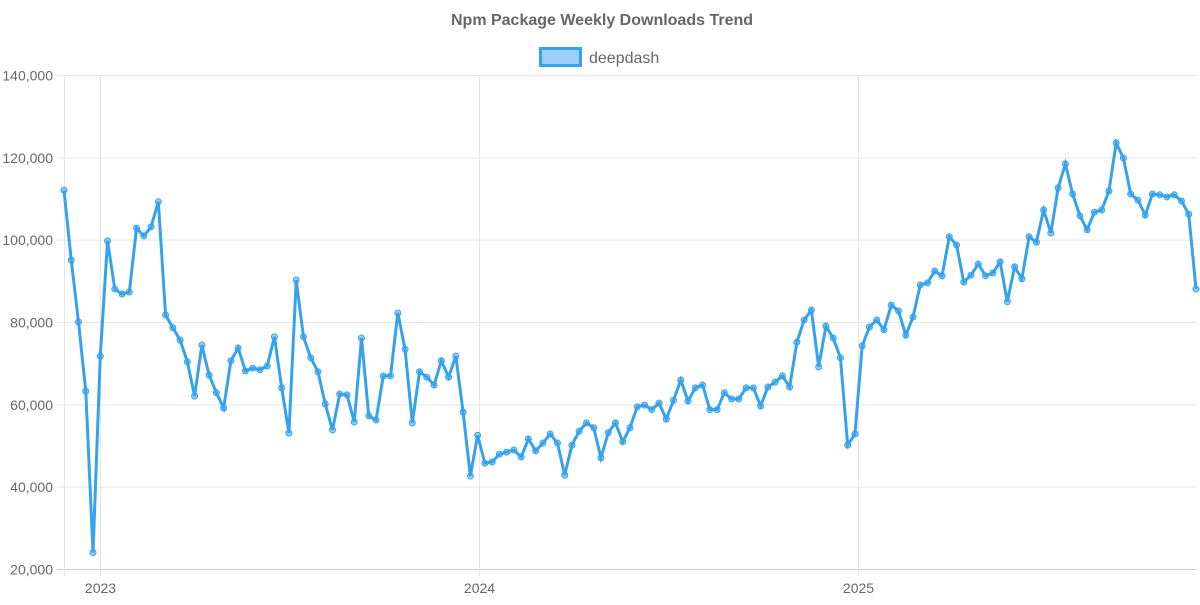 Image resolution: width=1200 pixels, height=605 pixels. I want to click on y-tick-label: 100,000, so click(27, 240).